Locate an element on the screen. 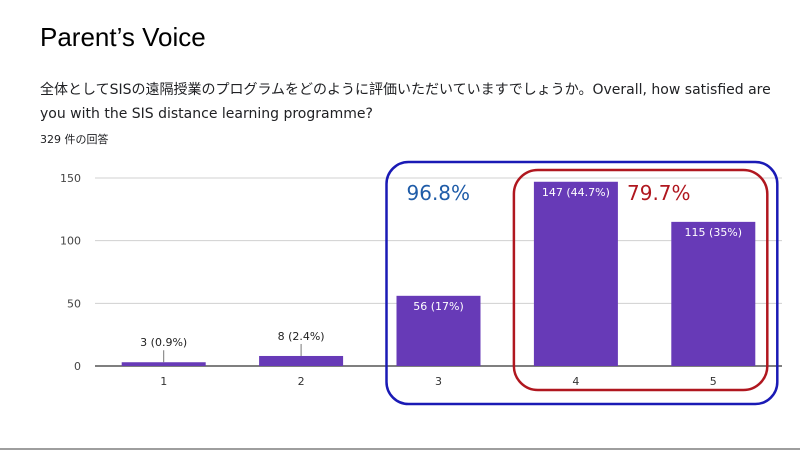  y-tick-label: 50 is located at coordinates (74, 303).